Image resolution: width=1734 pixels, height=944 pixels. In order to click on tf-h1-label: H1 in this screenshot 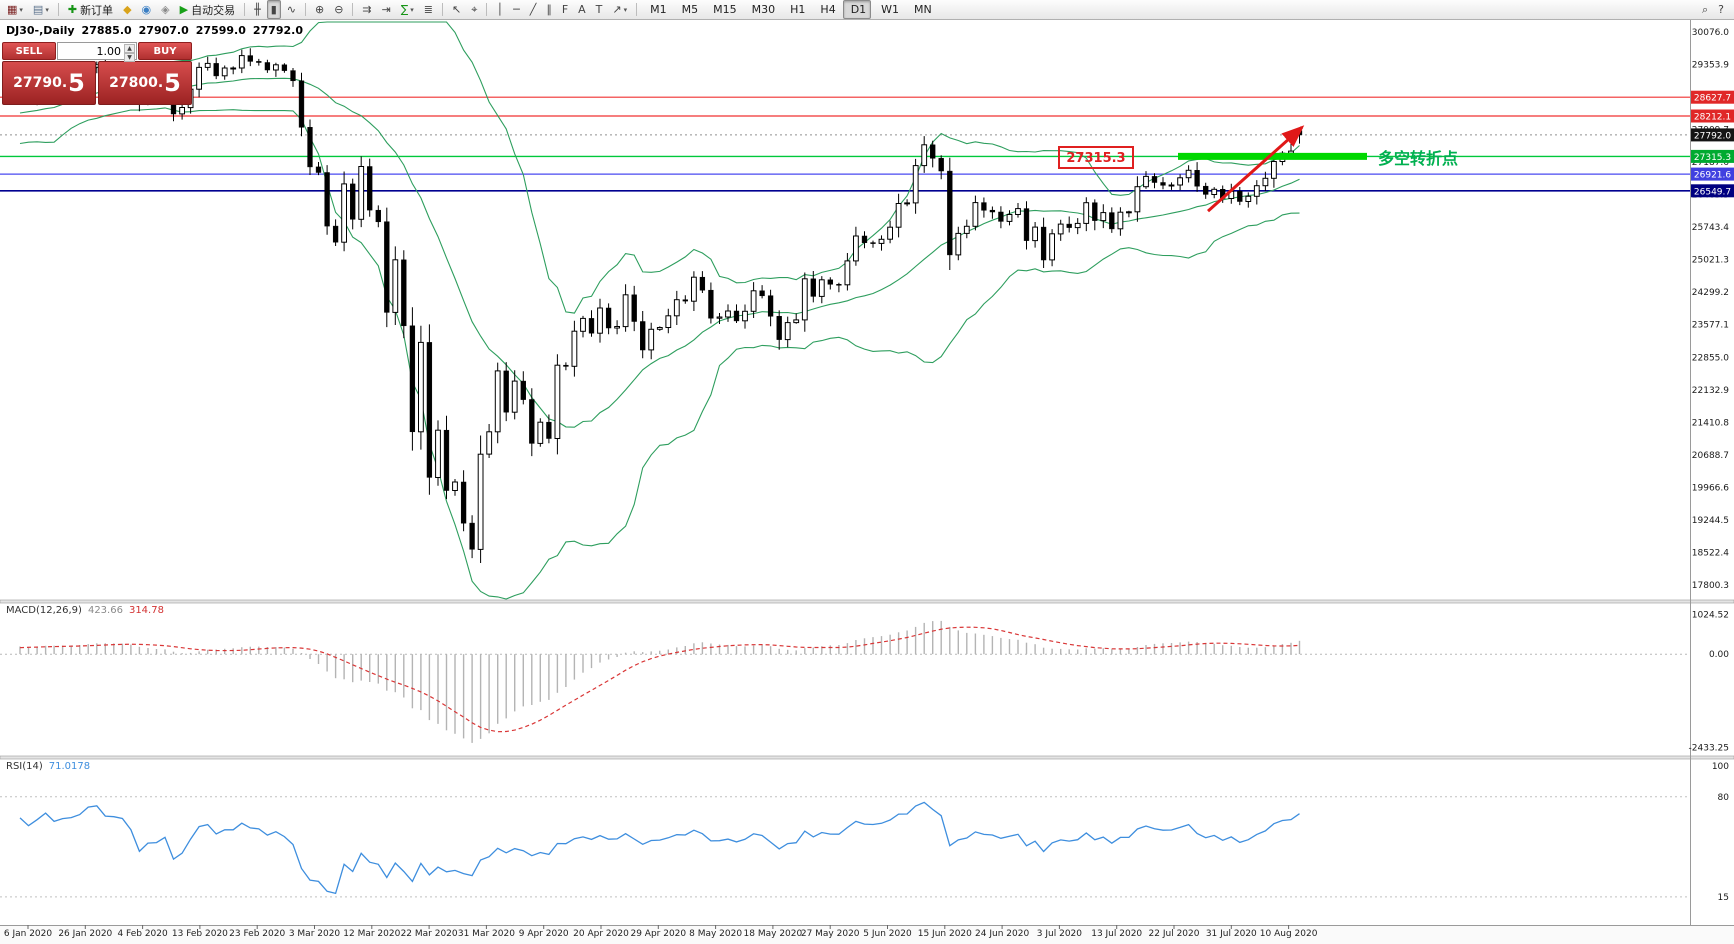, I will do `click(798, 9)`.